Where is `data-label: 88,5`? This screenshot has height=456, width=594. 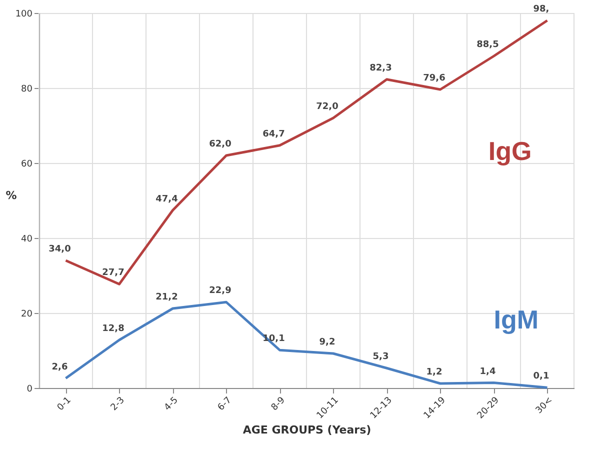
data-label: 88,5 is located at coordinates (487, 45).